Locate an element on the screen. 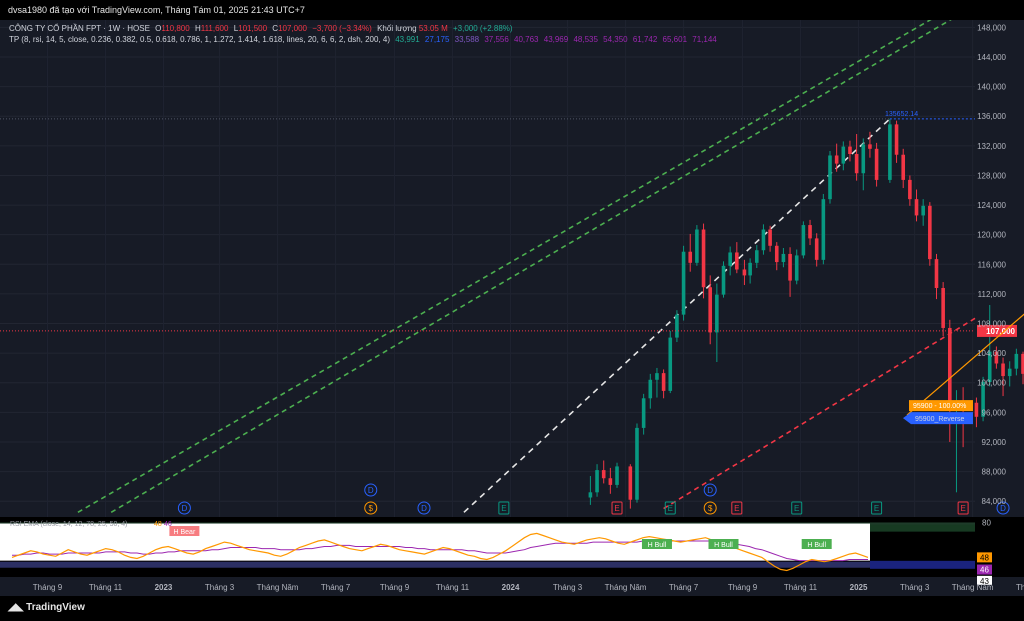 The height and width of the screenshot is (621, 1024). tp-value: 40,763 is located at coordinates (525, 39).